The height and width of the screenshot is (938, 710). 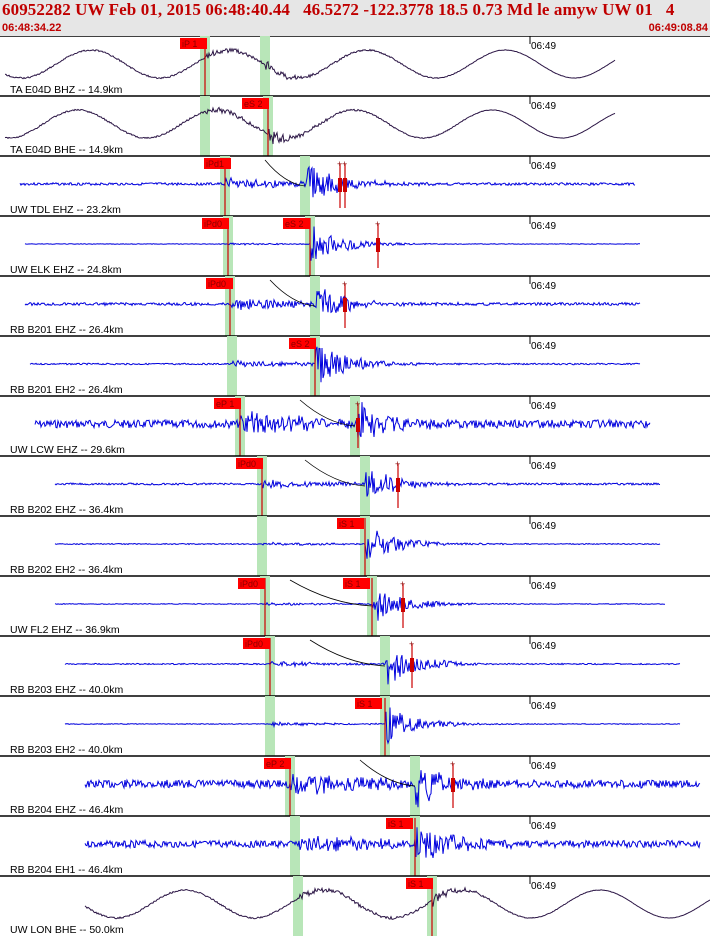 What do you see at coordinates (355, 66) in the screenshot?
I see `trace-panel-1: iP 1 06:49 TA E04D BHZ -- 14.9km` at bounding box center [355, 66].